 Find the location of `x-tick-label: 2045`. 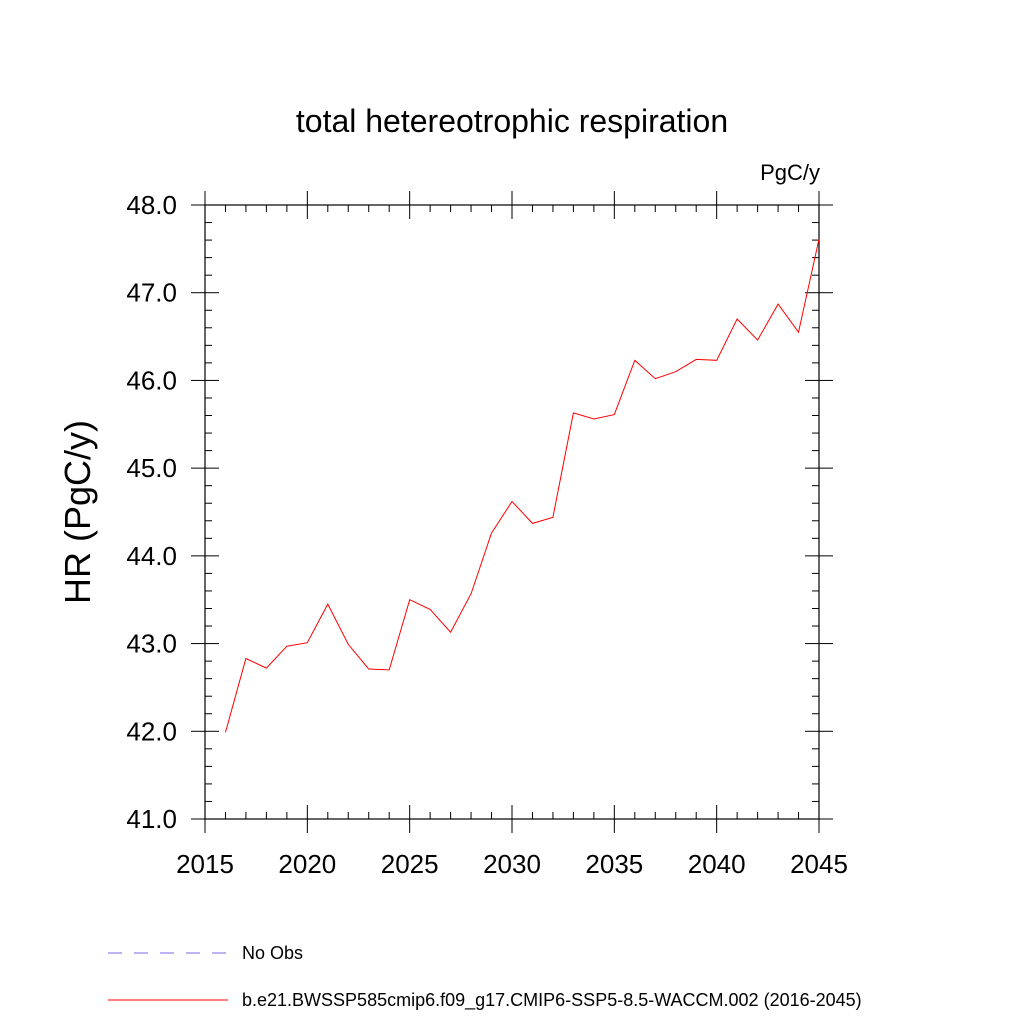

x-tick-label: 2045 is located at coordinates (819, 864).